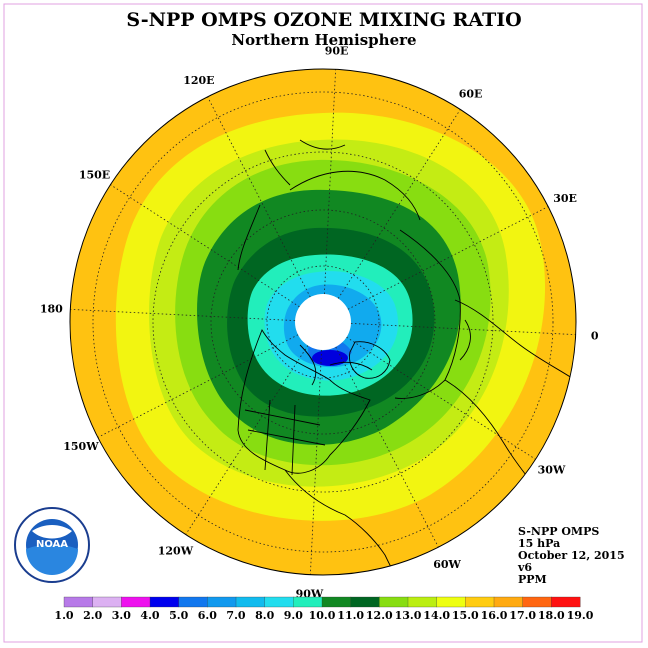 This screenshot has height=648, width=648. I want to click on colorbar-tick-label: 10.0, so click(322, 615).